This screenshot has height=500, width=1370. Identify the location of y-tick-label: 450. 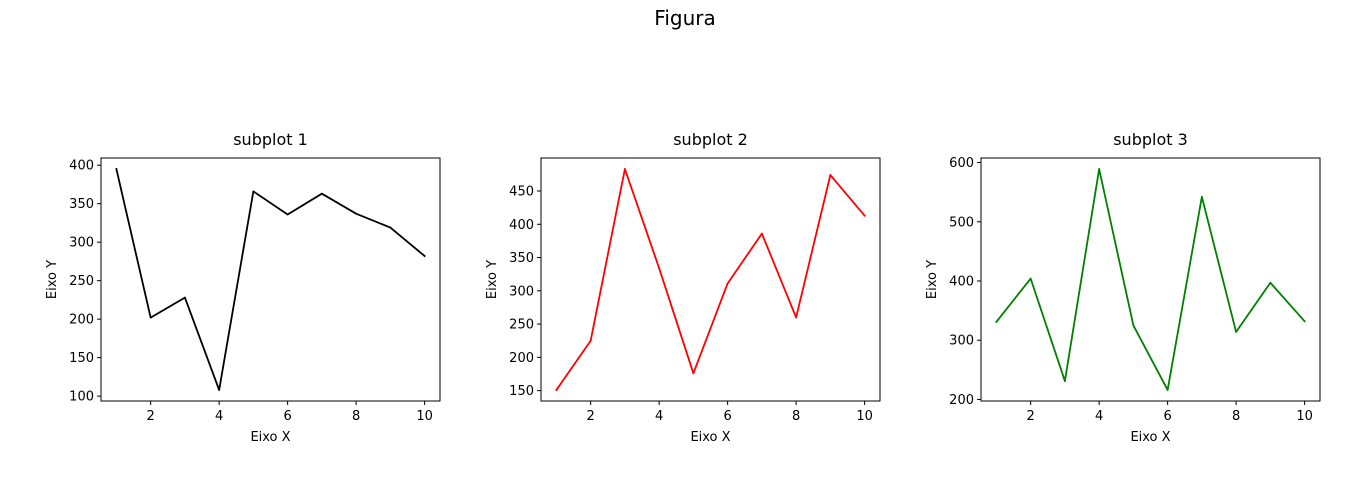
(521, 192).